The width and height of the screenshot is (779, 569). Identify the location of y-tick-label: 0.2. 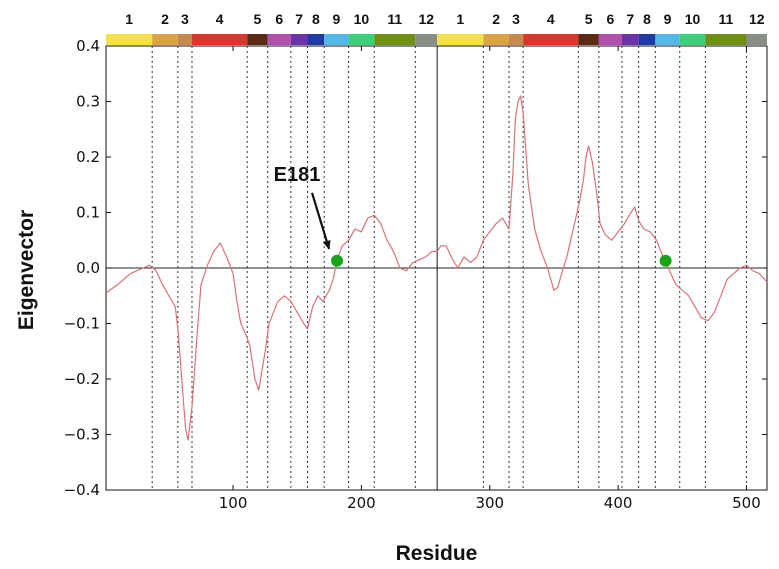
(88, 157).